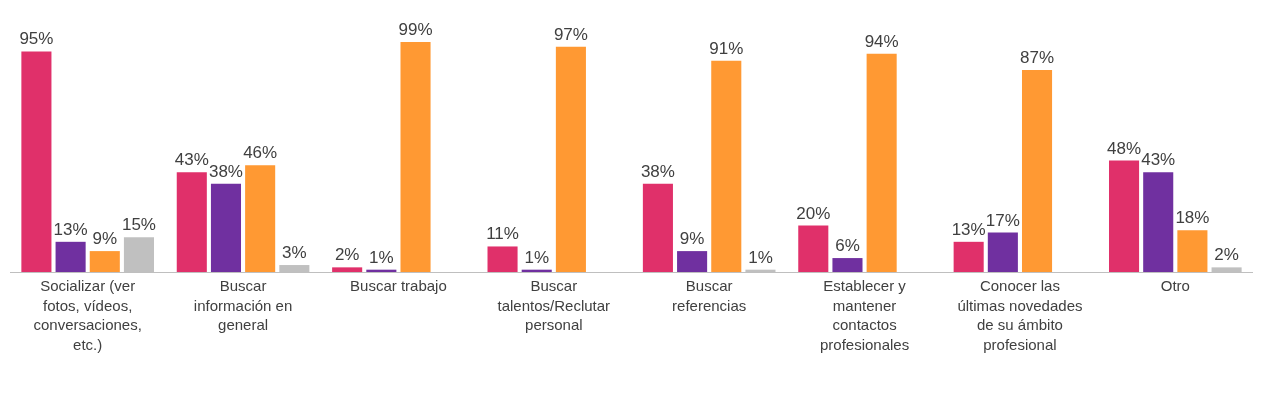  I want to click on data-label: 94%, so click(881, 41).